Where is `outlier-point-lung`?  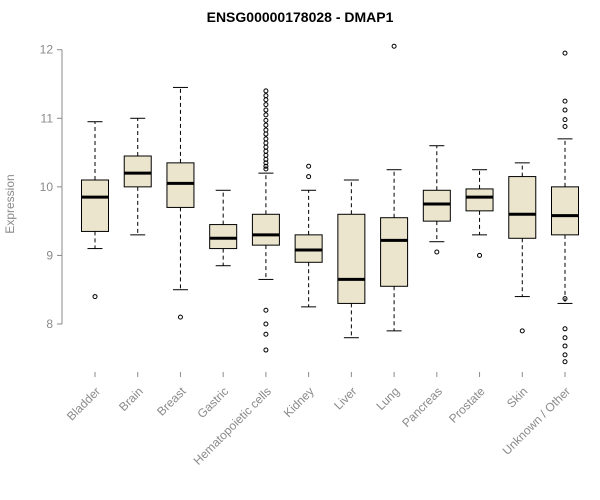
outlier-point-lung is located at coordinates (394, 46).